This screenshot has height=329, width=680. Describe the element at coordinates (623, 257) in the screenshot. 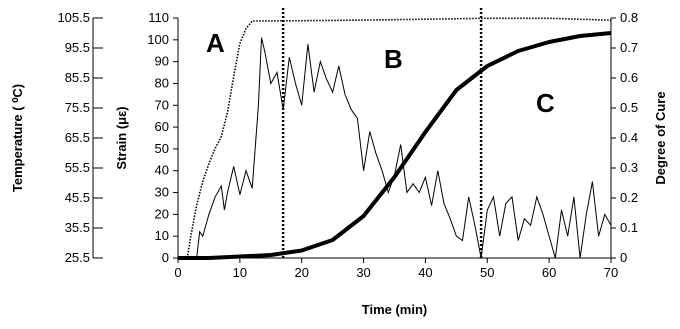

I see `cure-tick-label: 0` at that location.